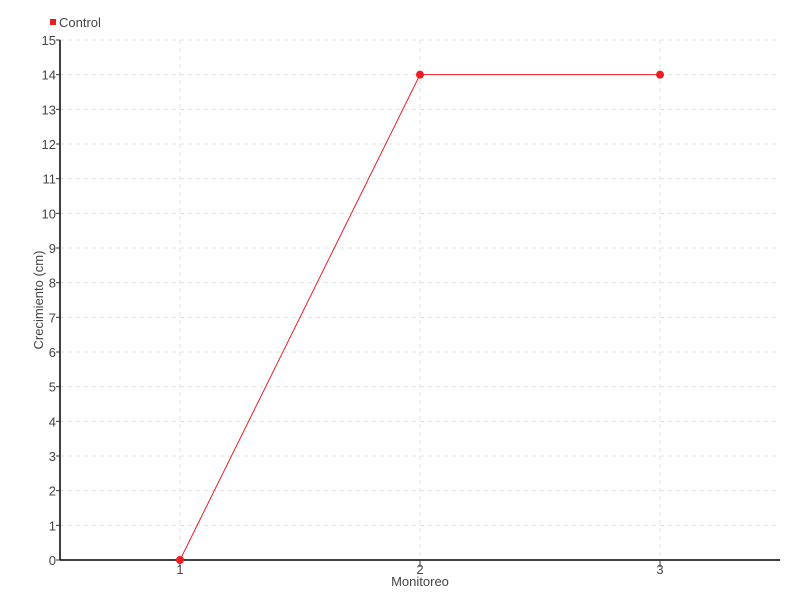 This screenshot has height=605, width=800. What do you see at coordinates (52, 248) in the screenshot?
I see `y-tick-label: 9` at bounding box center [52, 248].